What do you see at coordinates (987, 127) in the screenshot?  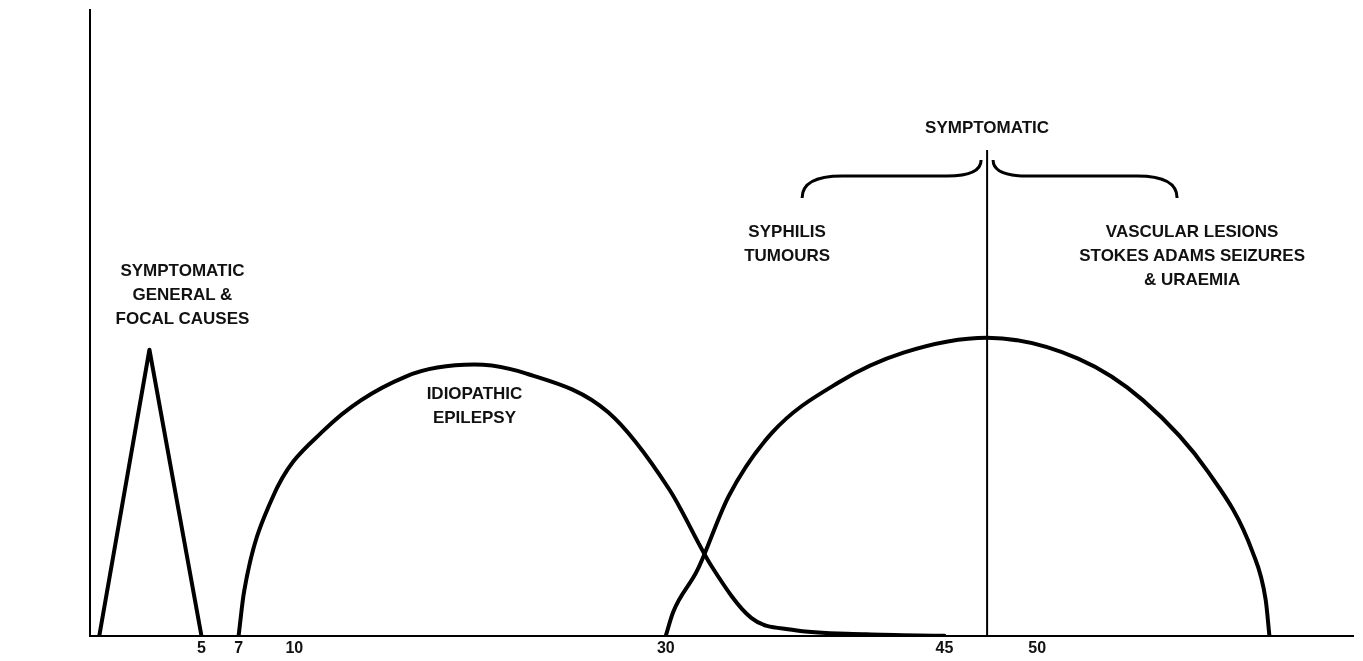 I see `ref-line-label: SYMPTOMATIC` at bounding box center [987, 127].